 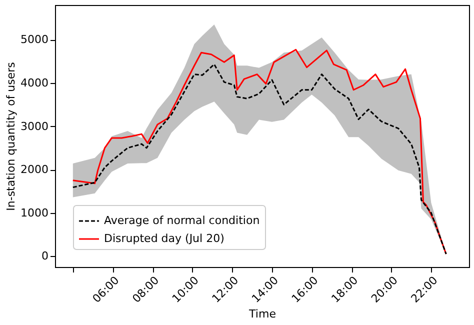 What do you see at coordinates (45, 256) in the screenshot?
I see `y-tick-label: 0` at bounding box center [45, 256].